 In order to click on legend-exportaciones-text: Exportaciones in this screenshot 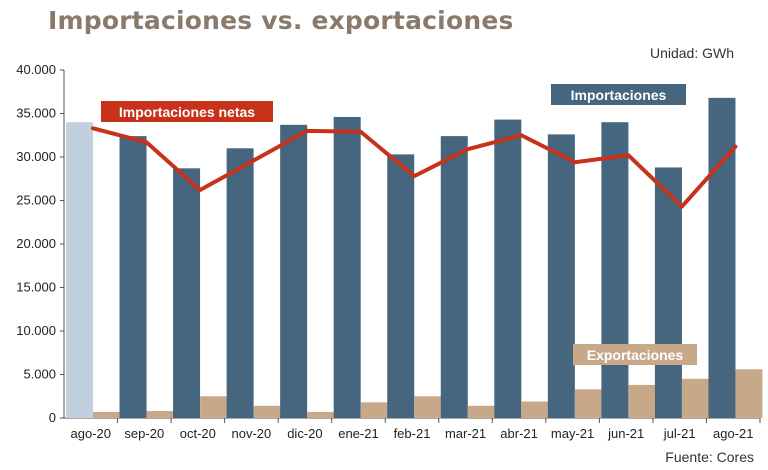, I will do `click(635, 355)`.